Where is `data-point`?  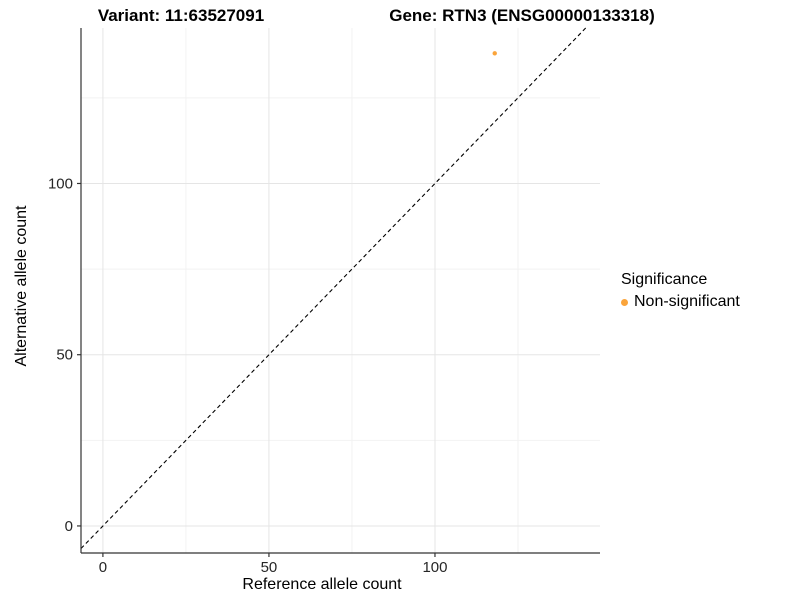
data-point is located at coordinates (494, 53).